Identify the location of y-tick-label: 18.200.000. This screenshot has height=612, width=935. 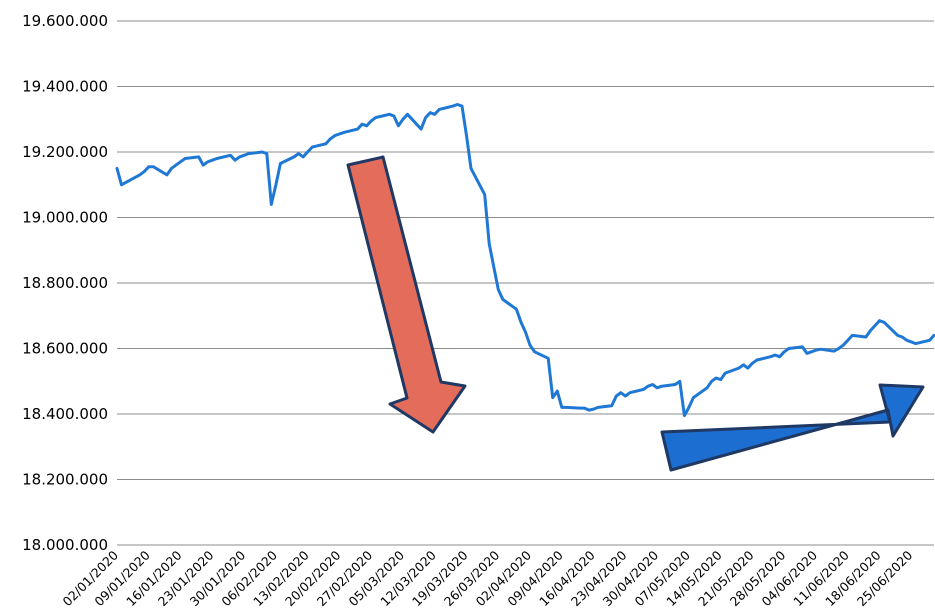
(65, 480).